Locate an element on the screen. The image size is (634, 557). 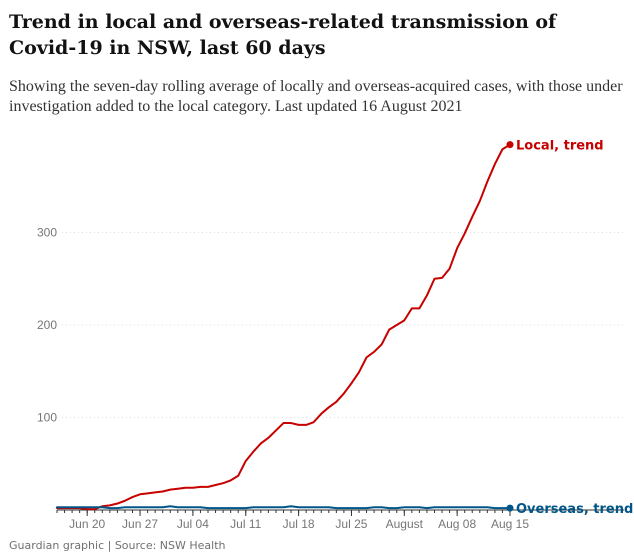
series-label-overseas: Overseas, trend is located at coordinates (574, 509).